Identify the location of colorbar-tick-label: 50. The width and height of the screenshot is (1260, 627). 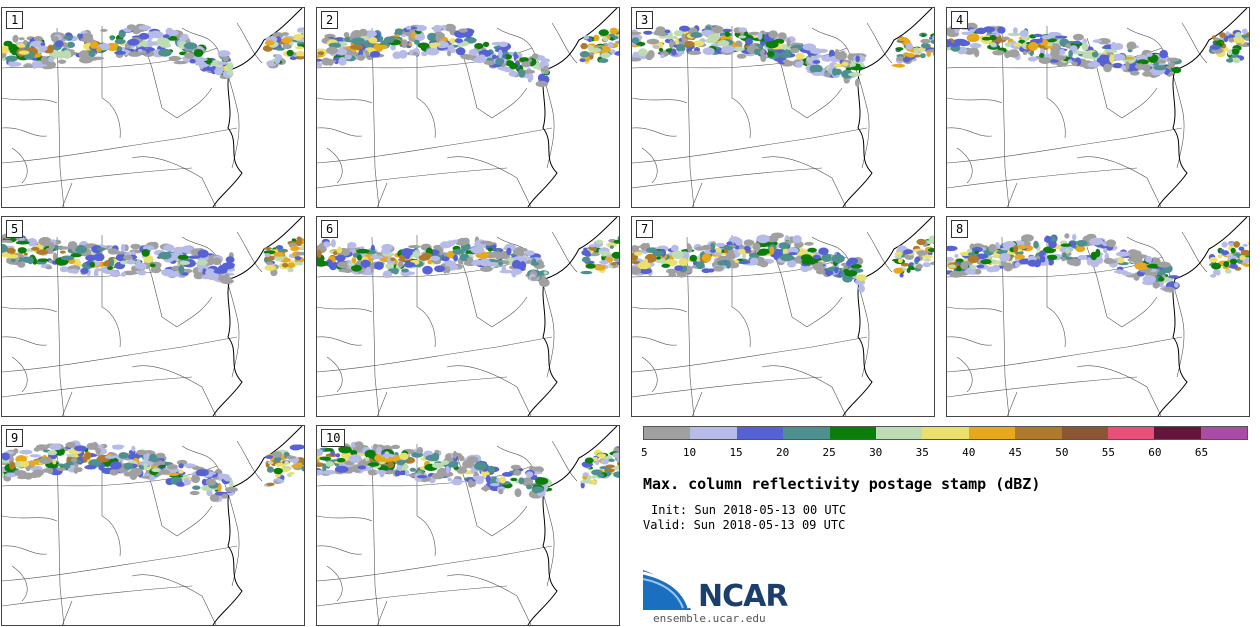
(1062, 452).